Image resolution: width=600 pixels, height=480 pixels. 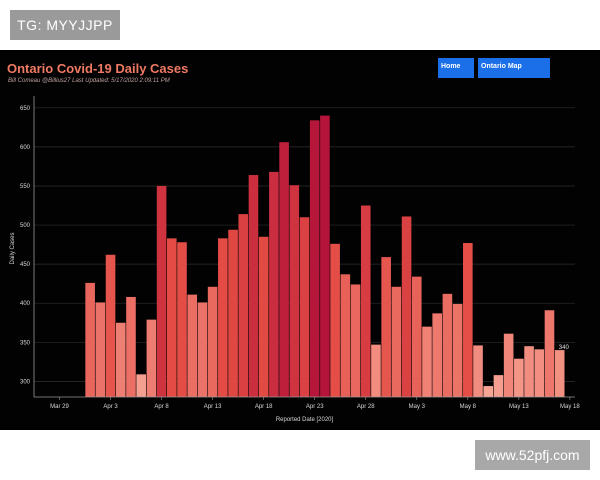 What do you see at coordinates (366, 407) in the screenshot?
I see `x-tick-label: Apr 28` at bounding box center [366, 407].